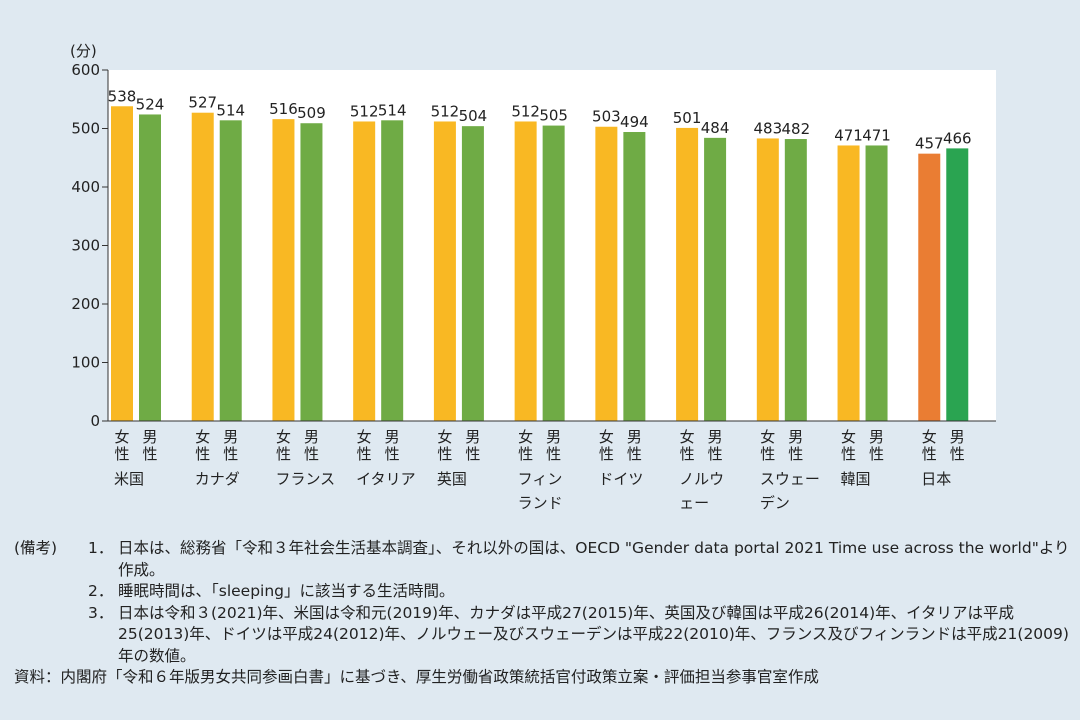  Describe the element at coordinates (85, 187) in the screenshot. I see `y-tick-label: 400` at that location.